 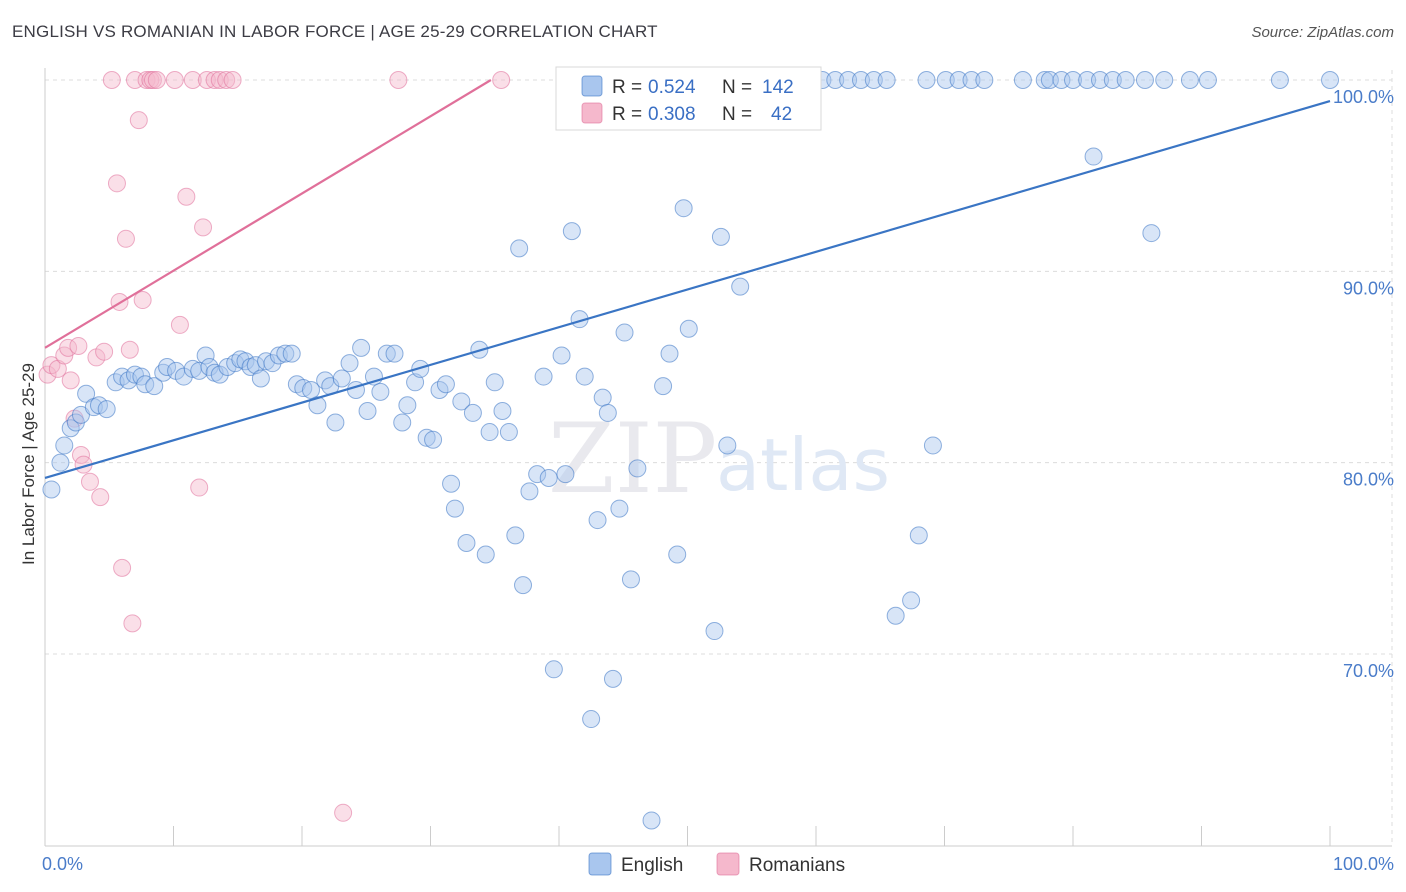 What do you see at coordinates (268, 214) in the screenshot?
I see `romanian-trendline` at bounding box center [268, 214].